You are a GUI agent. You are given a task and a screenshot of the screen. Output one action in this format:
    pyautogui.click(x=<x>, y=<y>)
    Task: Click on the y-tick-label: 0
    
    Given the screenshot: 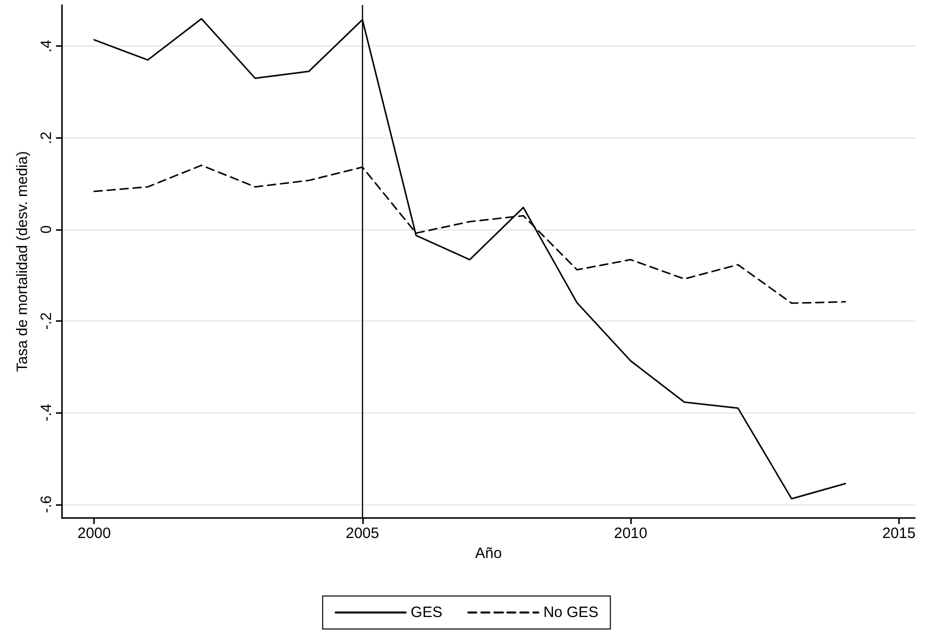 What is the action you would take?
    pyautogui.click(x=46, y=229)
    